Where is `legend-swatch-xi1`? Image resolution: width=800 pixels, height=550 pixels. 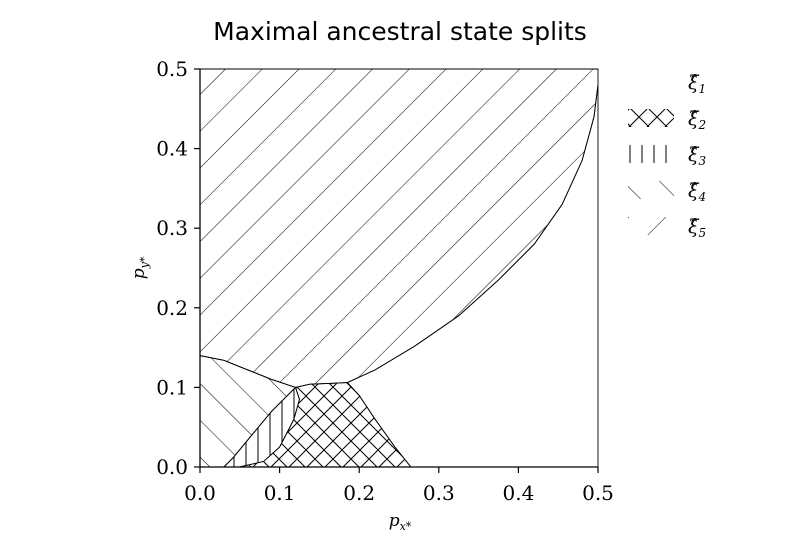
legend-swatch-xi1 is located at coordinates (651, 82).